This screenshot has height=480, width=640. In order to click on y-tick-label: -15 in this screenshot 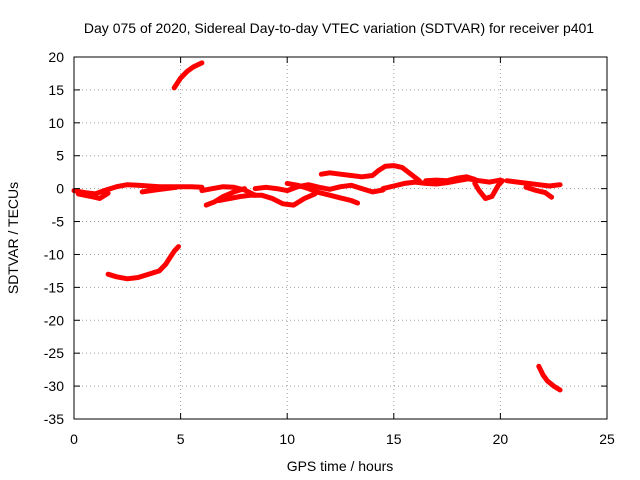, I will do `click(54, 287)`.